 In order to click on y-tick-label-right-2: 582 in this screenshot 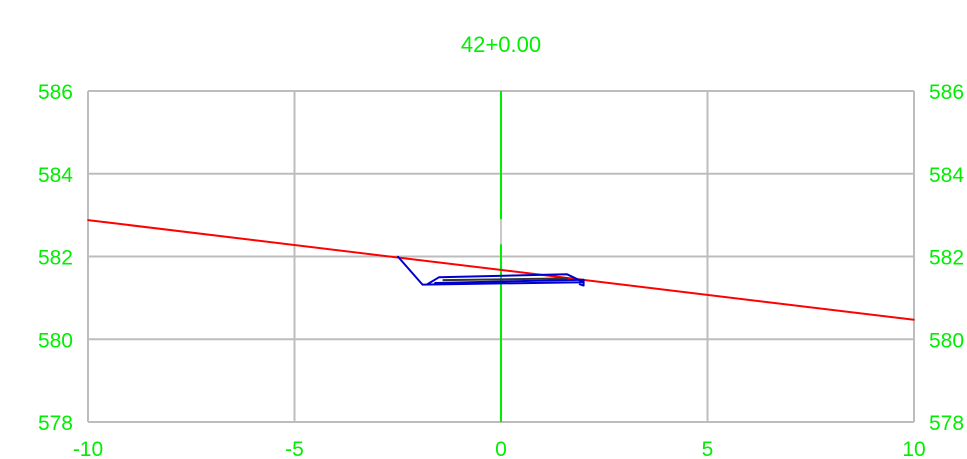, I will do `click(946, 258)`.